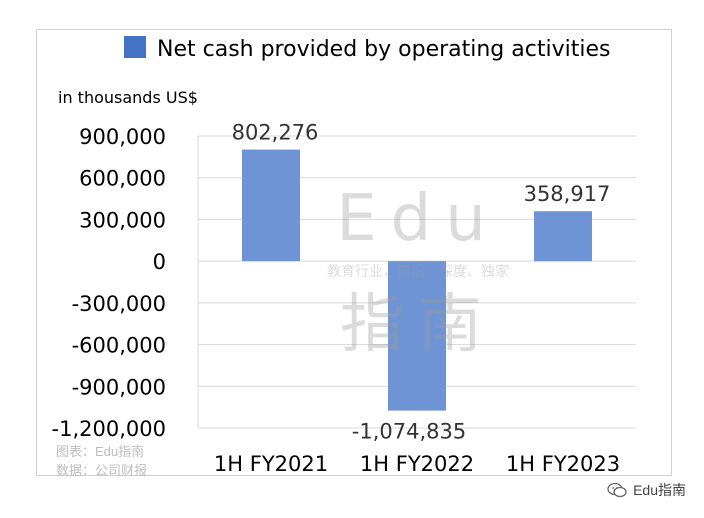 Image resolution: width=704 pixels, height=518 pixels. What do you see at coordinates (135, 47) in the screenshot?
I see `legend-swatch` at bounding box center [135, 47].